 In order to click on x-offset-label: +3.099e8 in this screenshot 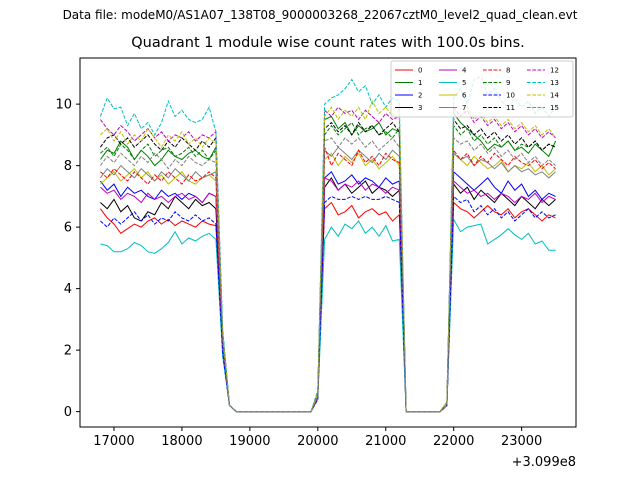, I will do `click(544, 462)`.